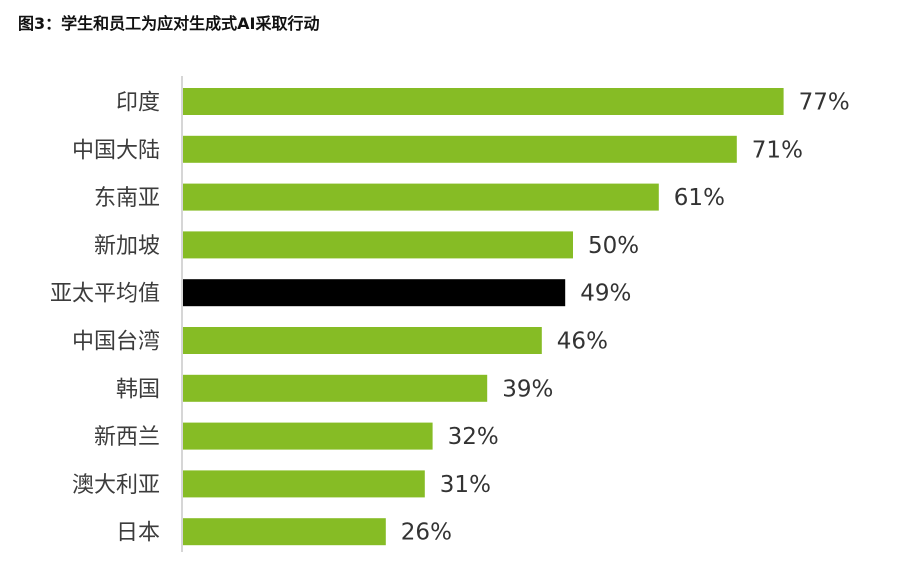 The width and height of the screenshot is (900, 563). Describe the element at coordinates (169, 23) in the screenshot. I see `figure-title: 图3：学生和员工为应对生成式AI采取行动` at that location.